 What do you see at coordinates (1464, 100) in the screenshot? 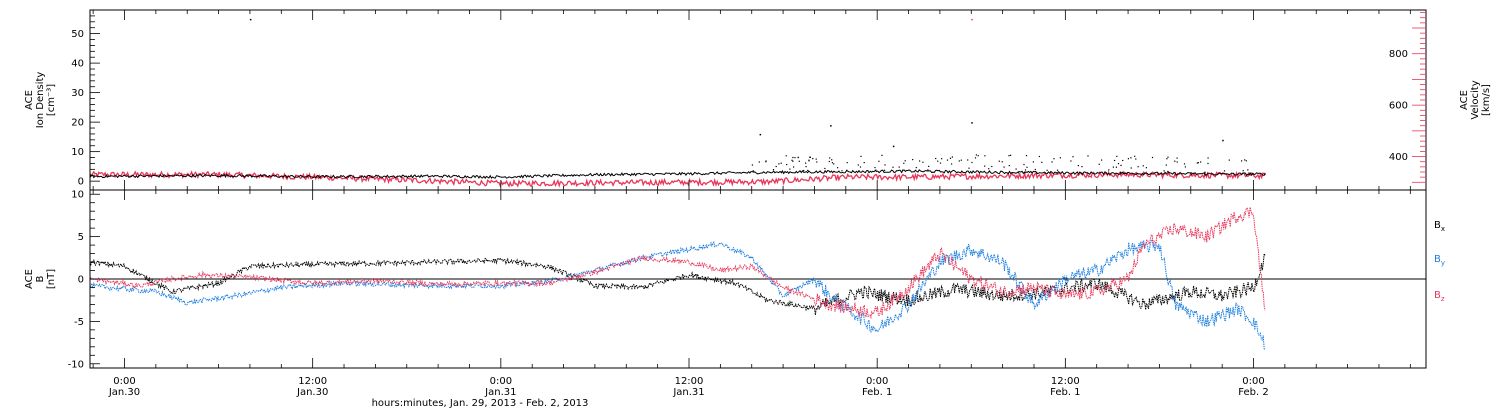
I see `velocity-label-1: ACE` at bounding box center [1464, 100].